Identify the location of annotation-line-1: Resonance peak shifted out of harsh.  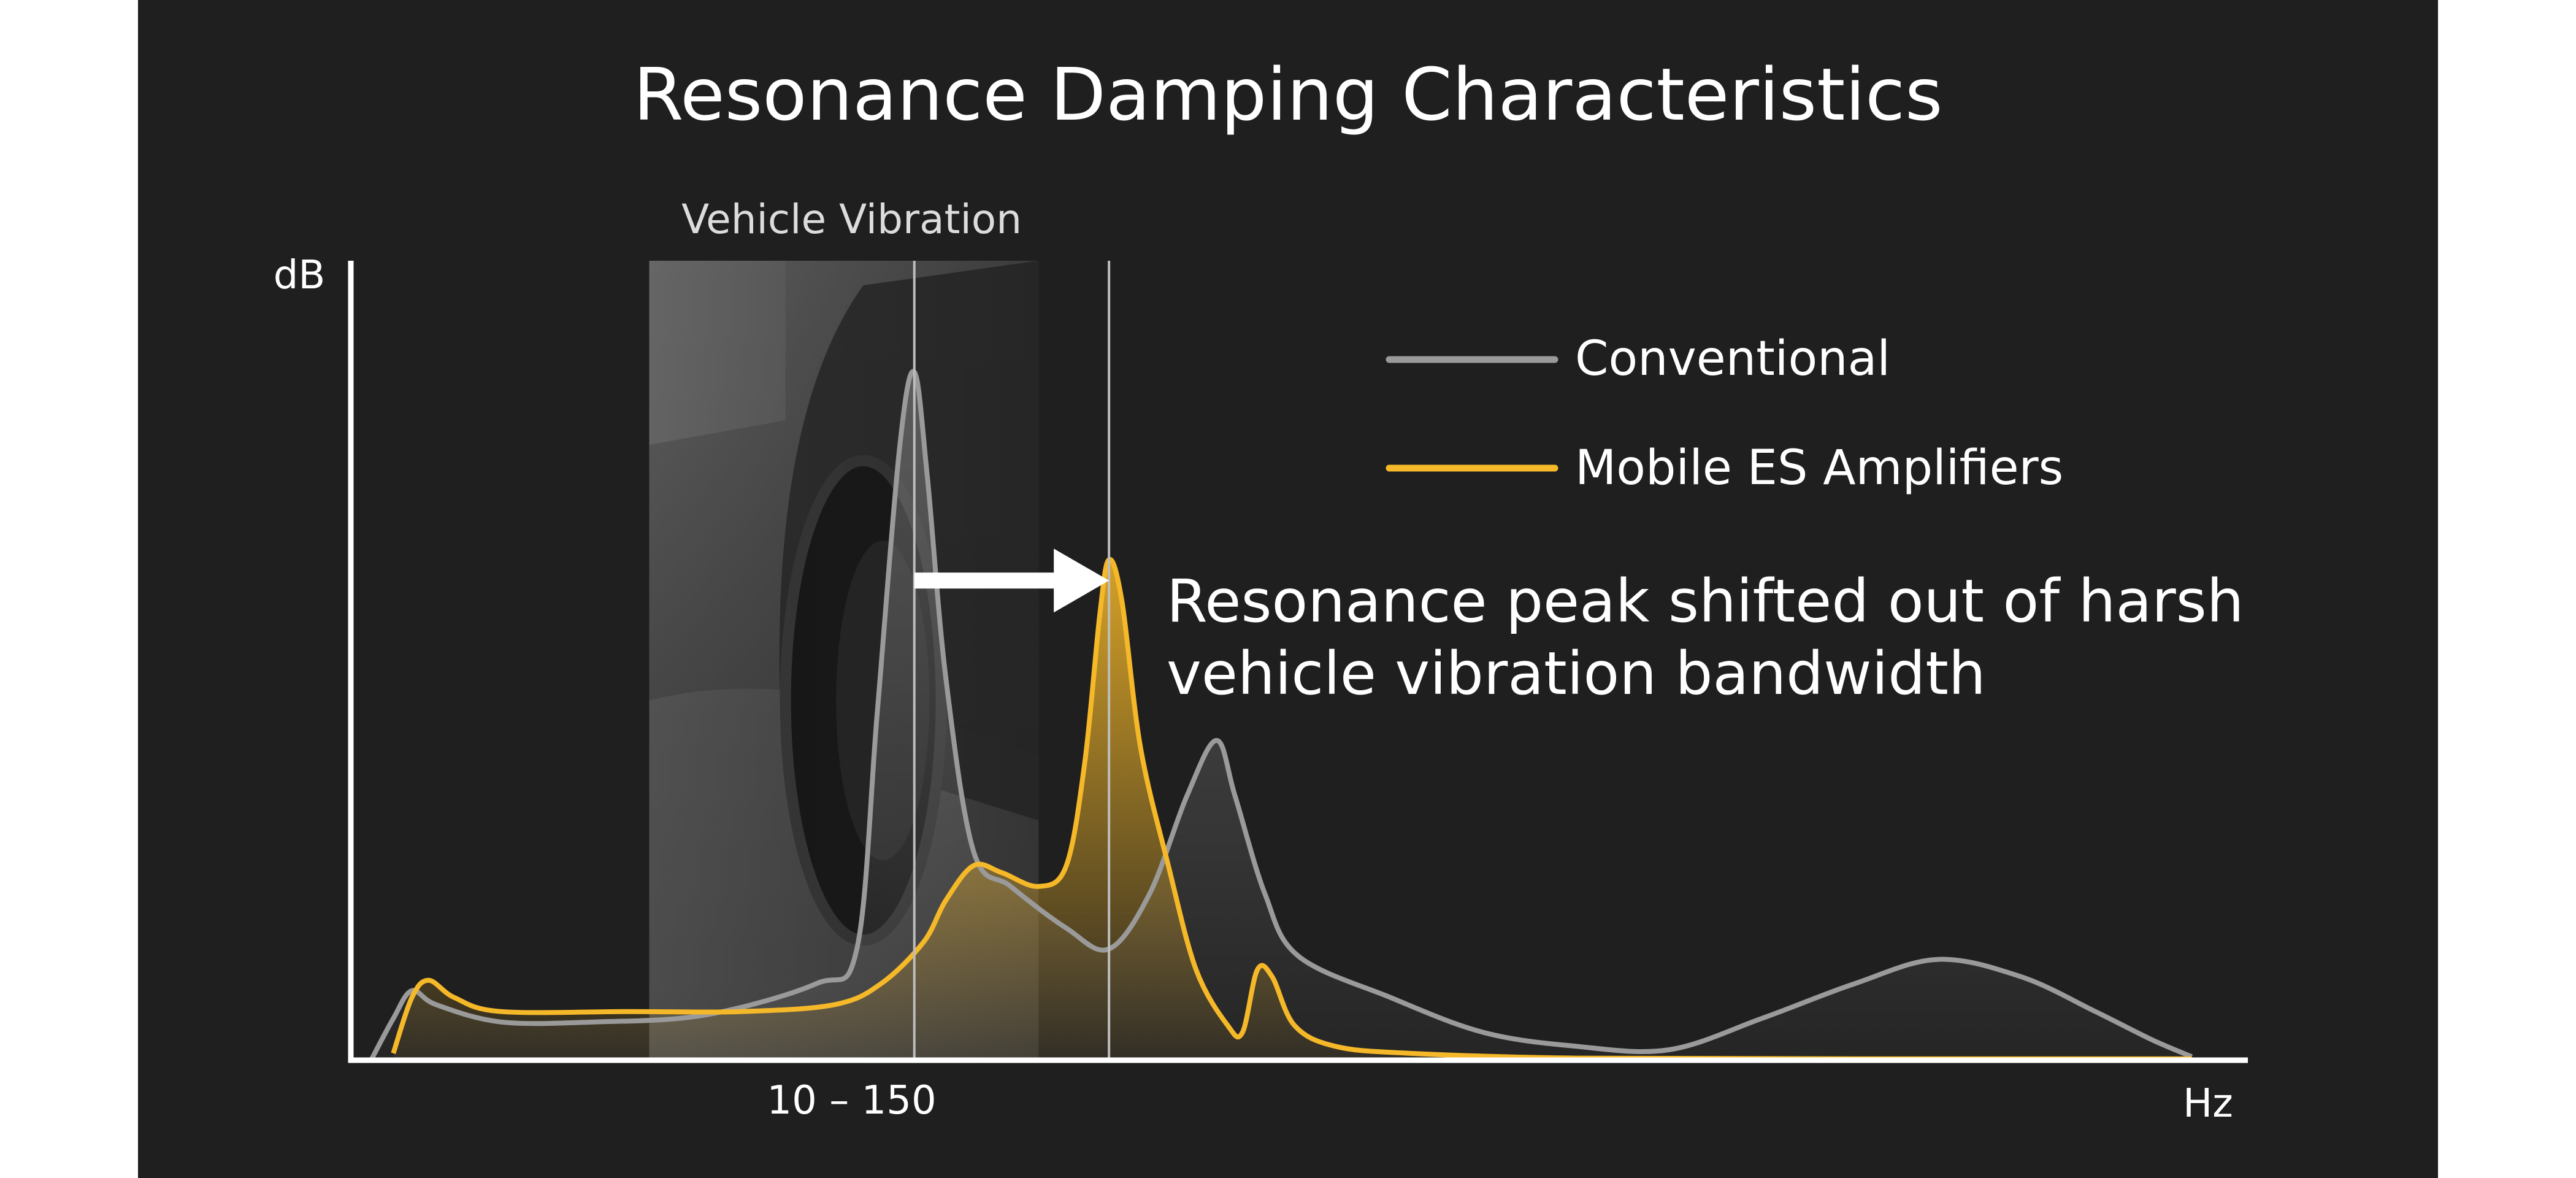
(1705, 601).